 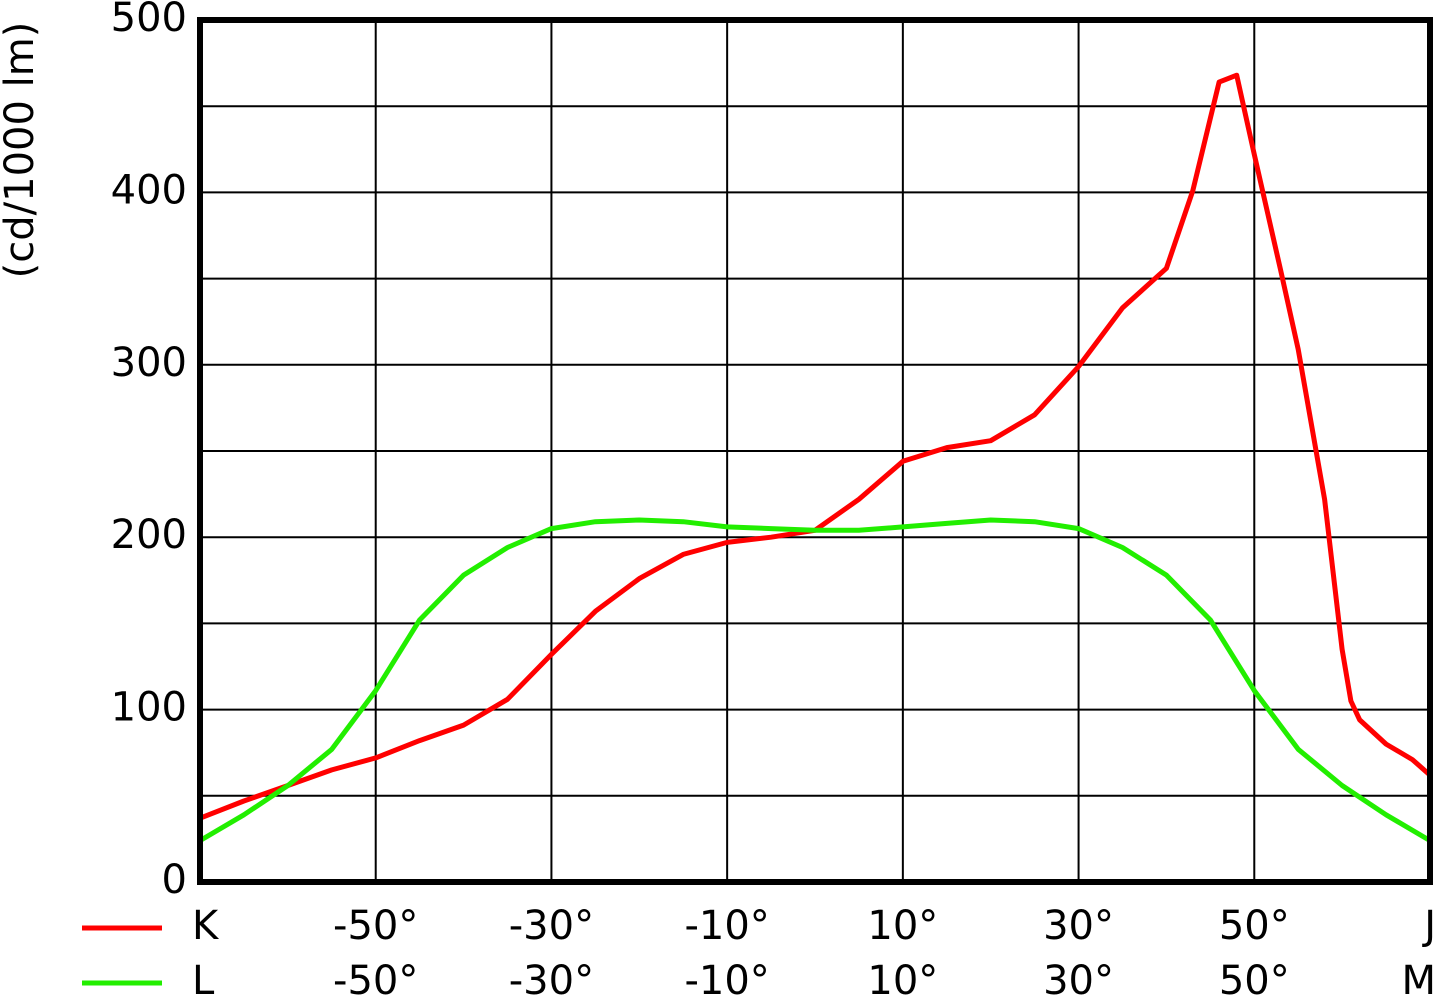 I want to click on y-tick-label: 0, so click(x=174, y=880).